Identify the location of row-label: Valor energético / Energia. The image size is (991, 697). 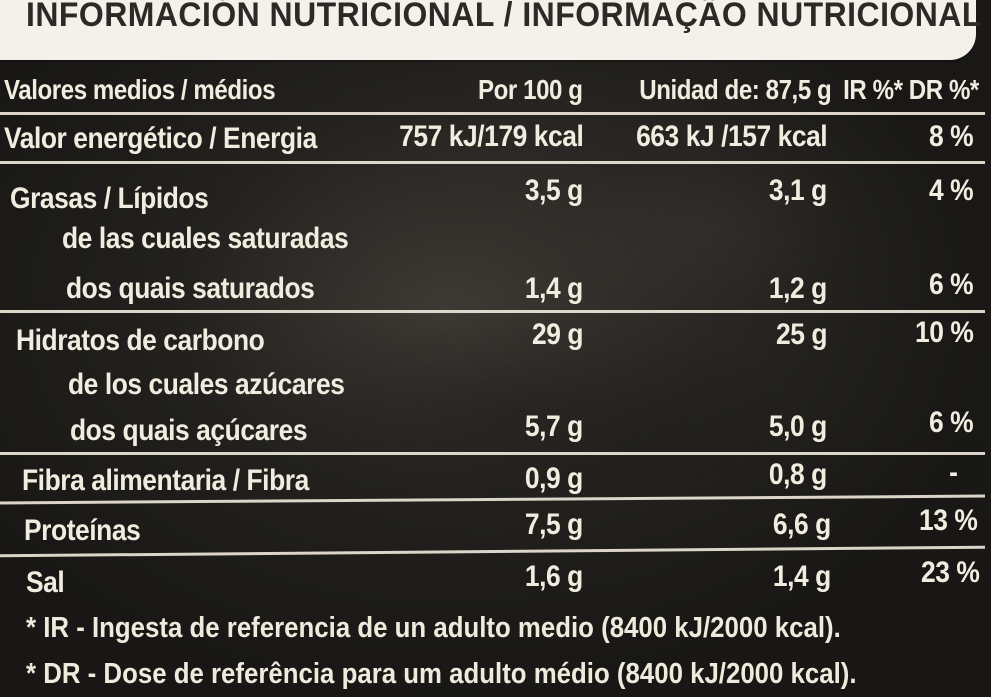
(160, 138).